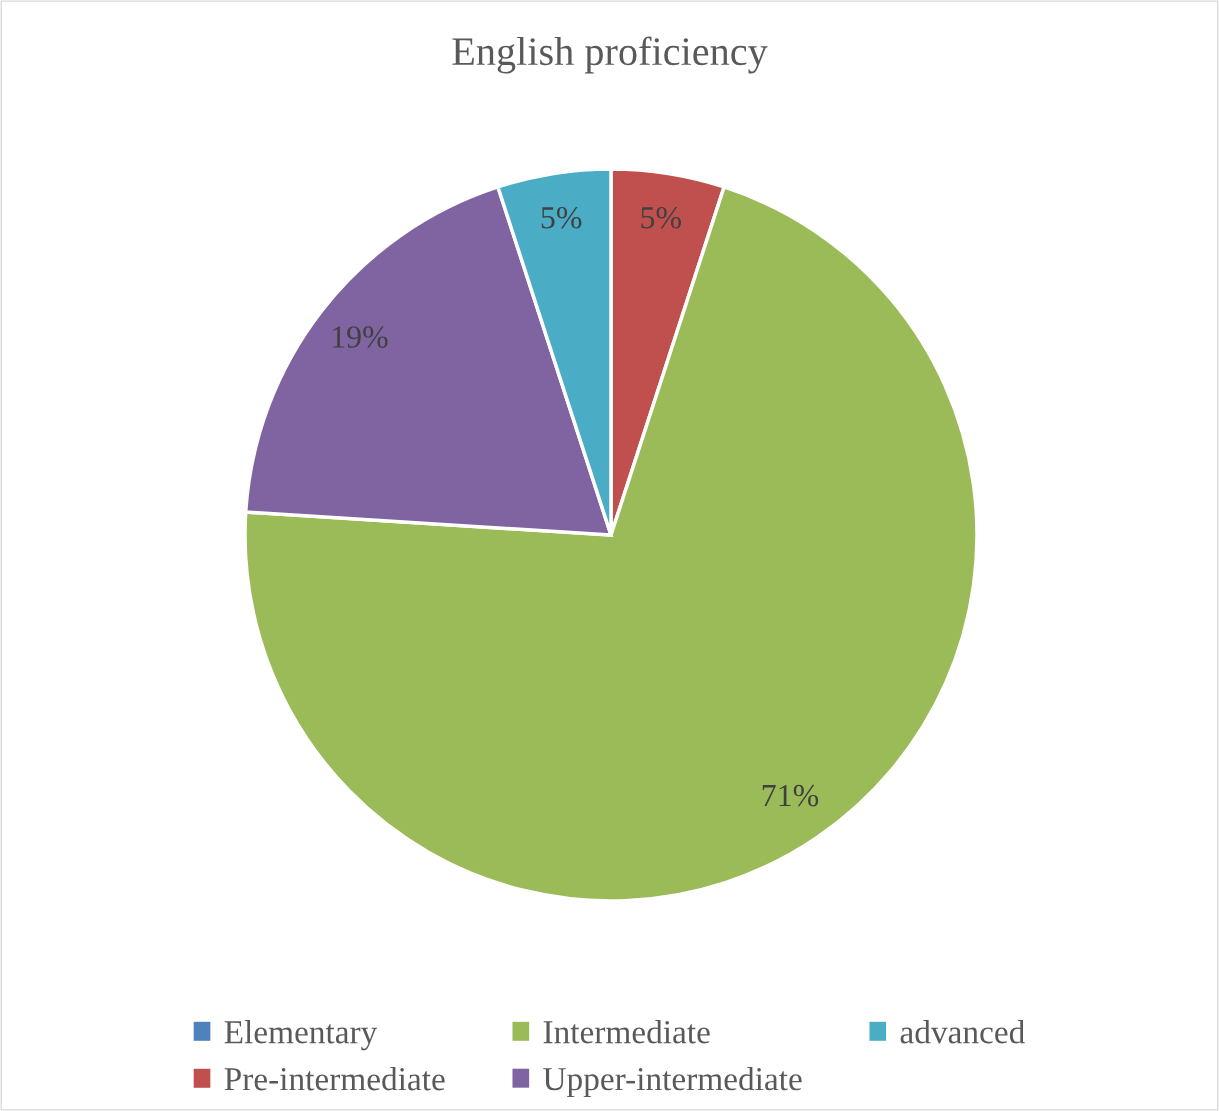 The height and width of the screenshot is (1111, 1219). What do you see at coordinates (672, 1082) in the screenshot?
I see `legend-label: Upper-intermediate` at bounding box center [672, 1082].